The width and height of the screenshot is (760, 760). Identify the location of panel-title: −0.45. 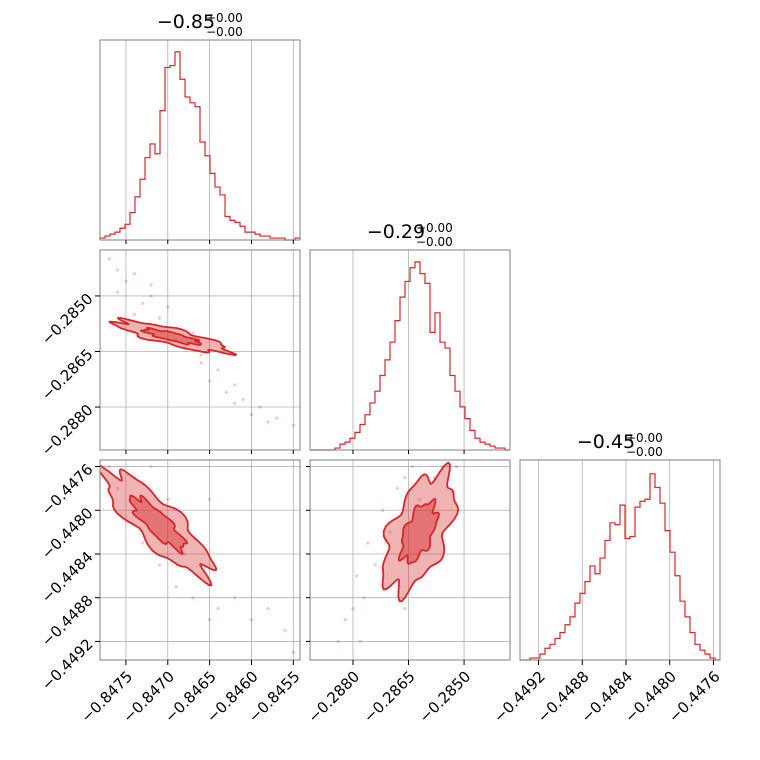
(606, 442).